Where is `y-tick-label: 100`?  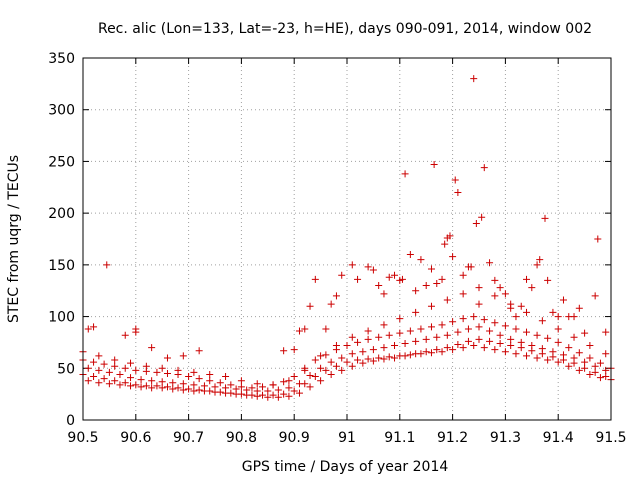
y-tick-label: 100 is located at coordinates (61, 318).